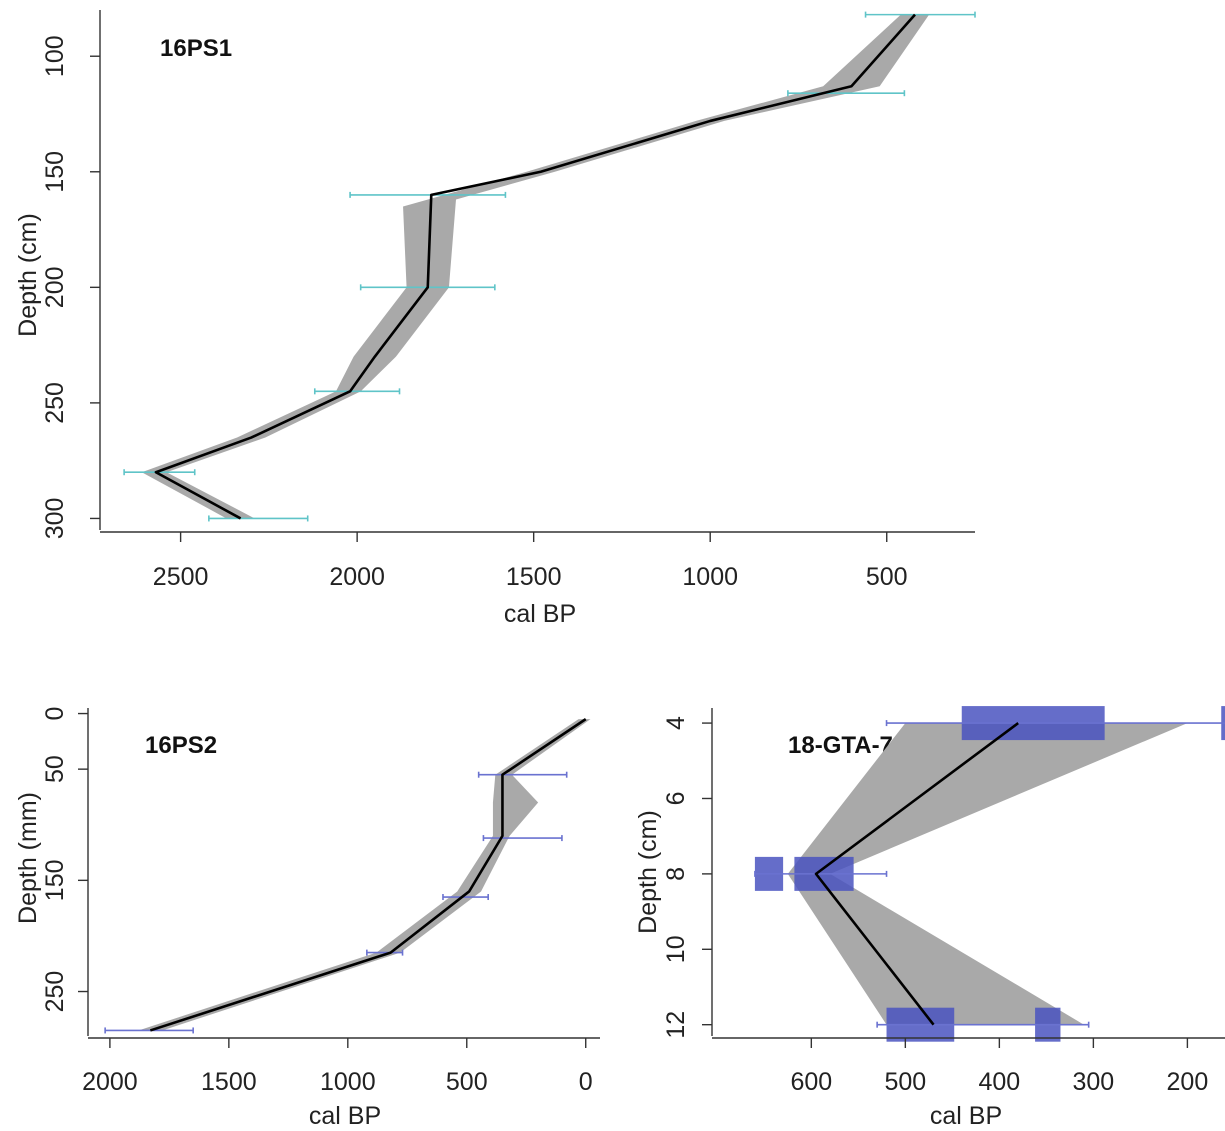 This screenshot has height=1131, width=1225. Describe the element at coordinates (181, 745) in the screenshot. I see `panel-title: 16PS2` at that location.